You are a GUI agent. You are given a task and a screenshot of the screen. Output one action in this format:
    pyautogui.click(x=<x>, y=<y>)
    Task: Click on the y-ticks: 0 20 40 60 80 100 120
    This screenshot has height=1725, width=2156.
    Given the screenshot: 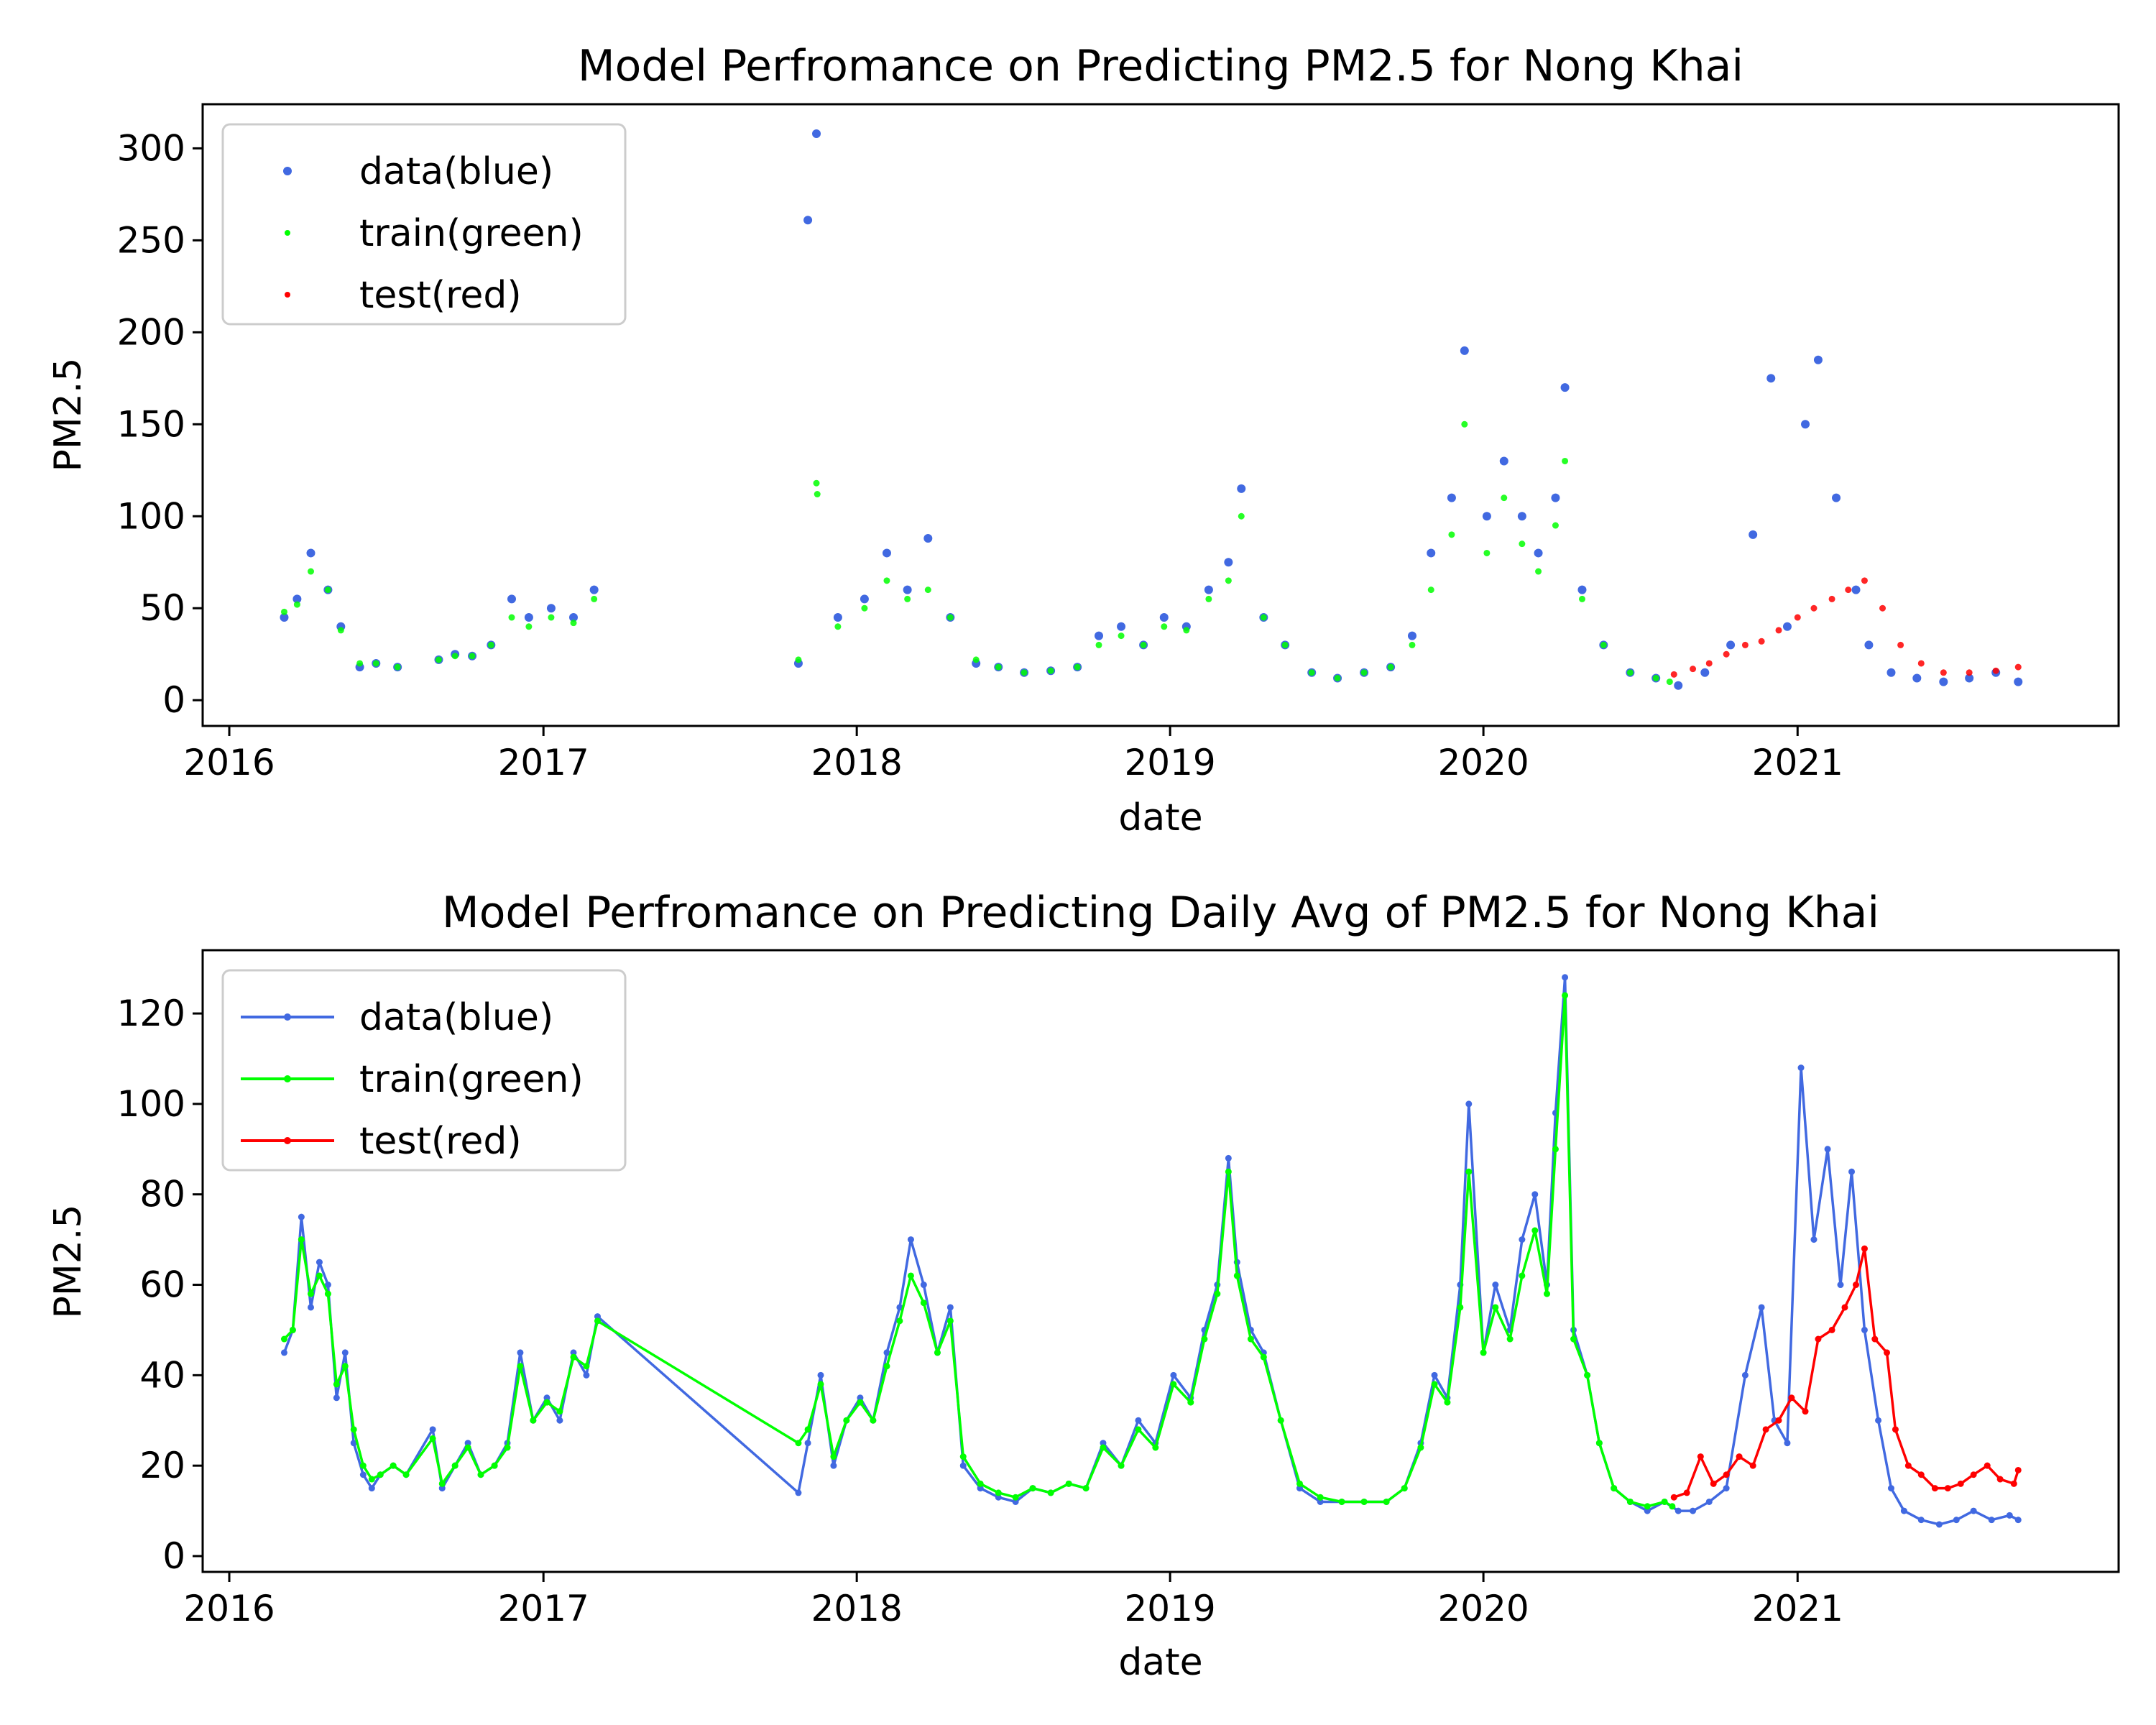 What is the action you would take?
    pyautogui.click(x=160, y=1285)
    